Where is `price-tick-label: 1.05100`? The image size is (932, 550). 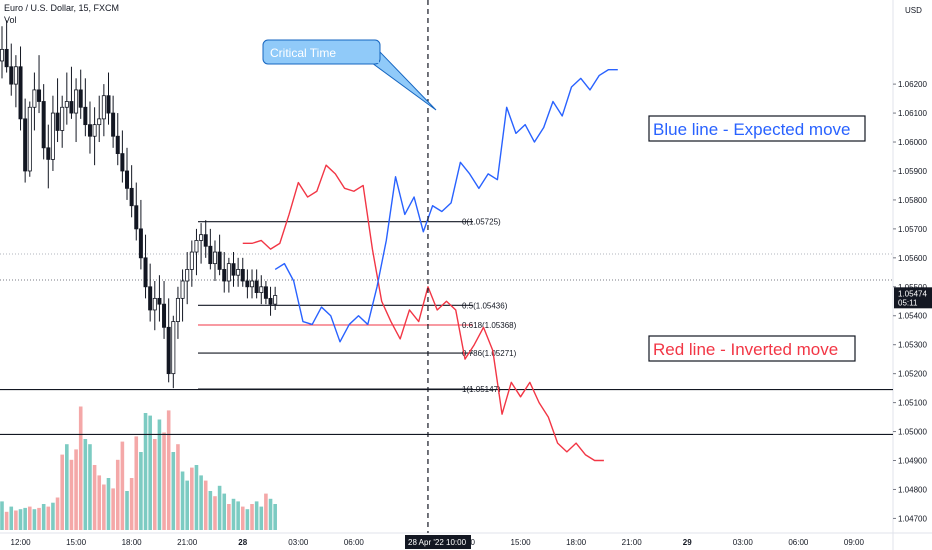 price-tick-label: 1.05100 is located at coordinates (912, 403).